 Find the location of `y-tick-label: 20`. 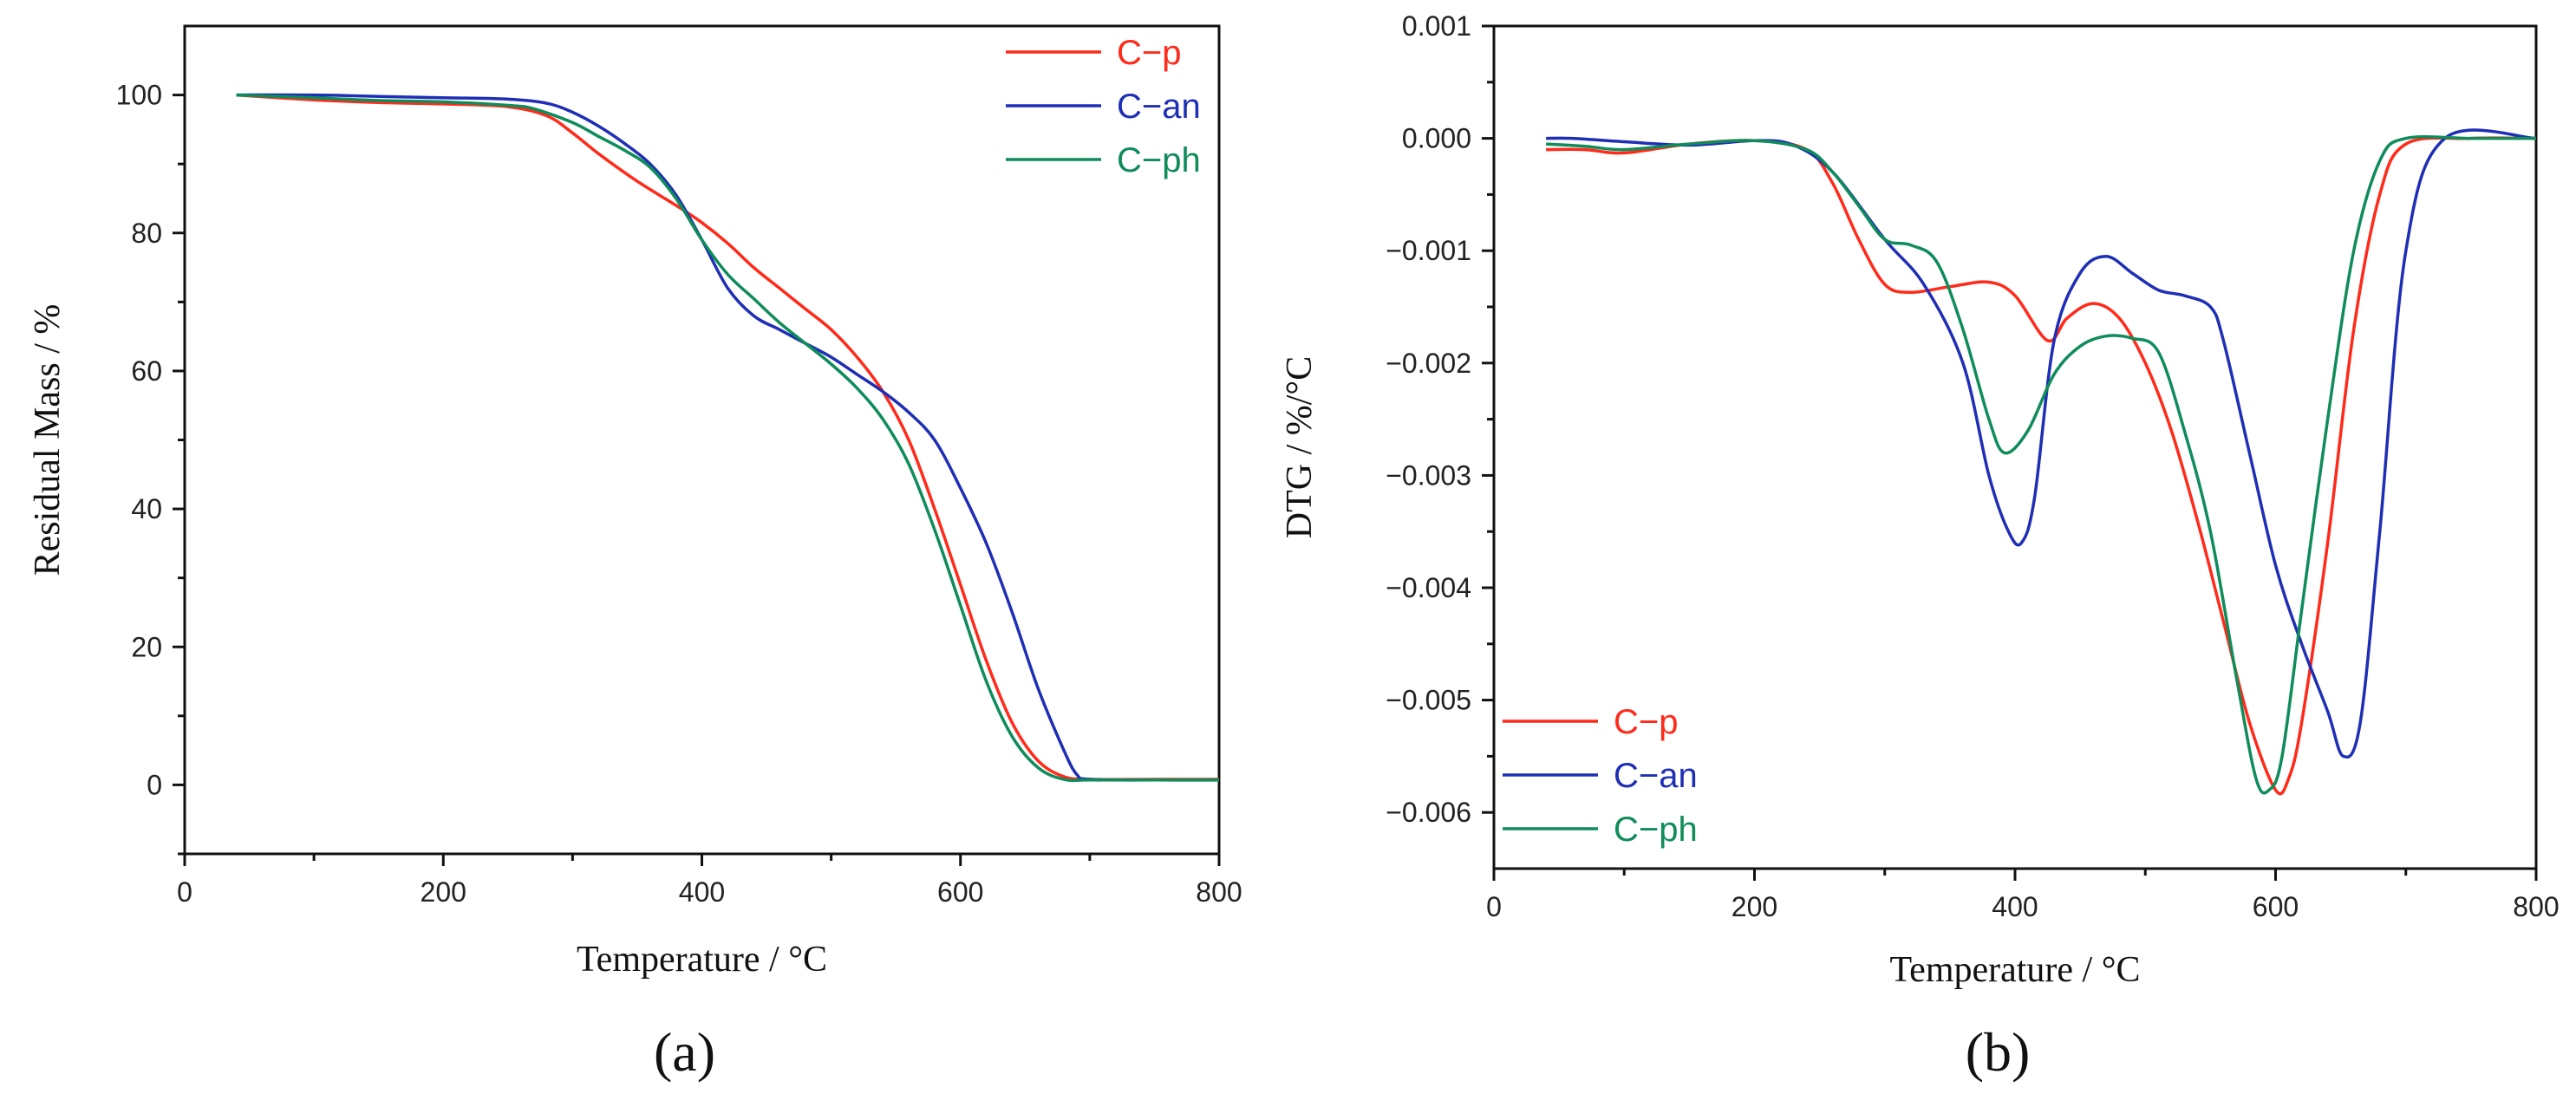

y-tick-label: 20 is located at coordinates (146, 646).